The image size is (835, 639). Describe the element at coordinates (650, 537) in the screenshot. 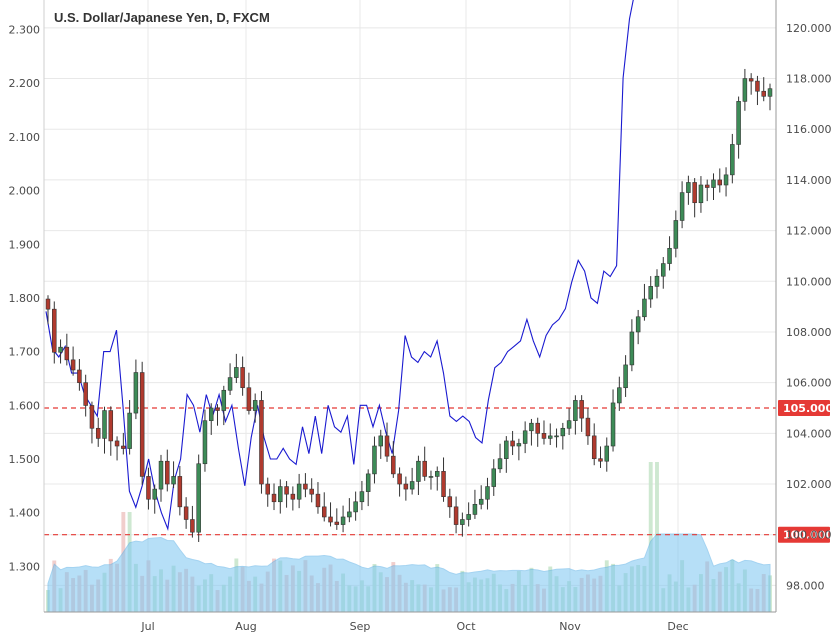

I see `volume-bar` at that location.